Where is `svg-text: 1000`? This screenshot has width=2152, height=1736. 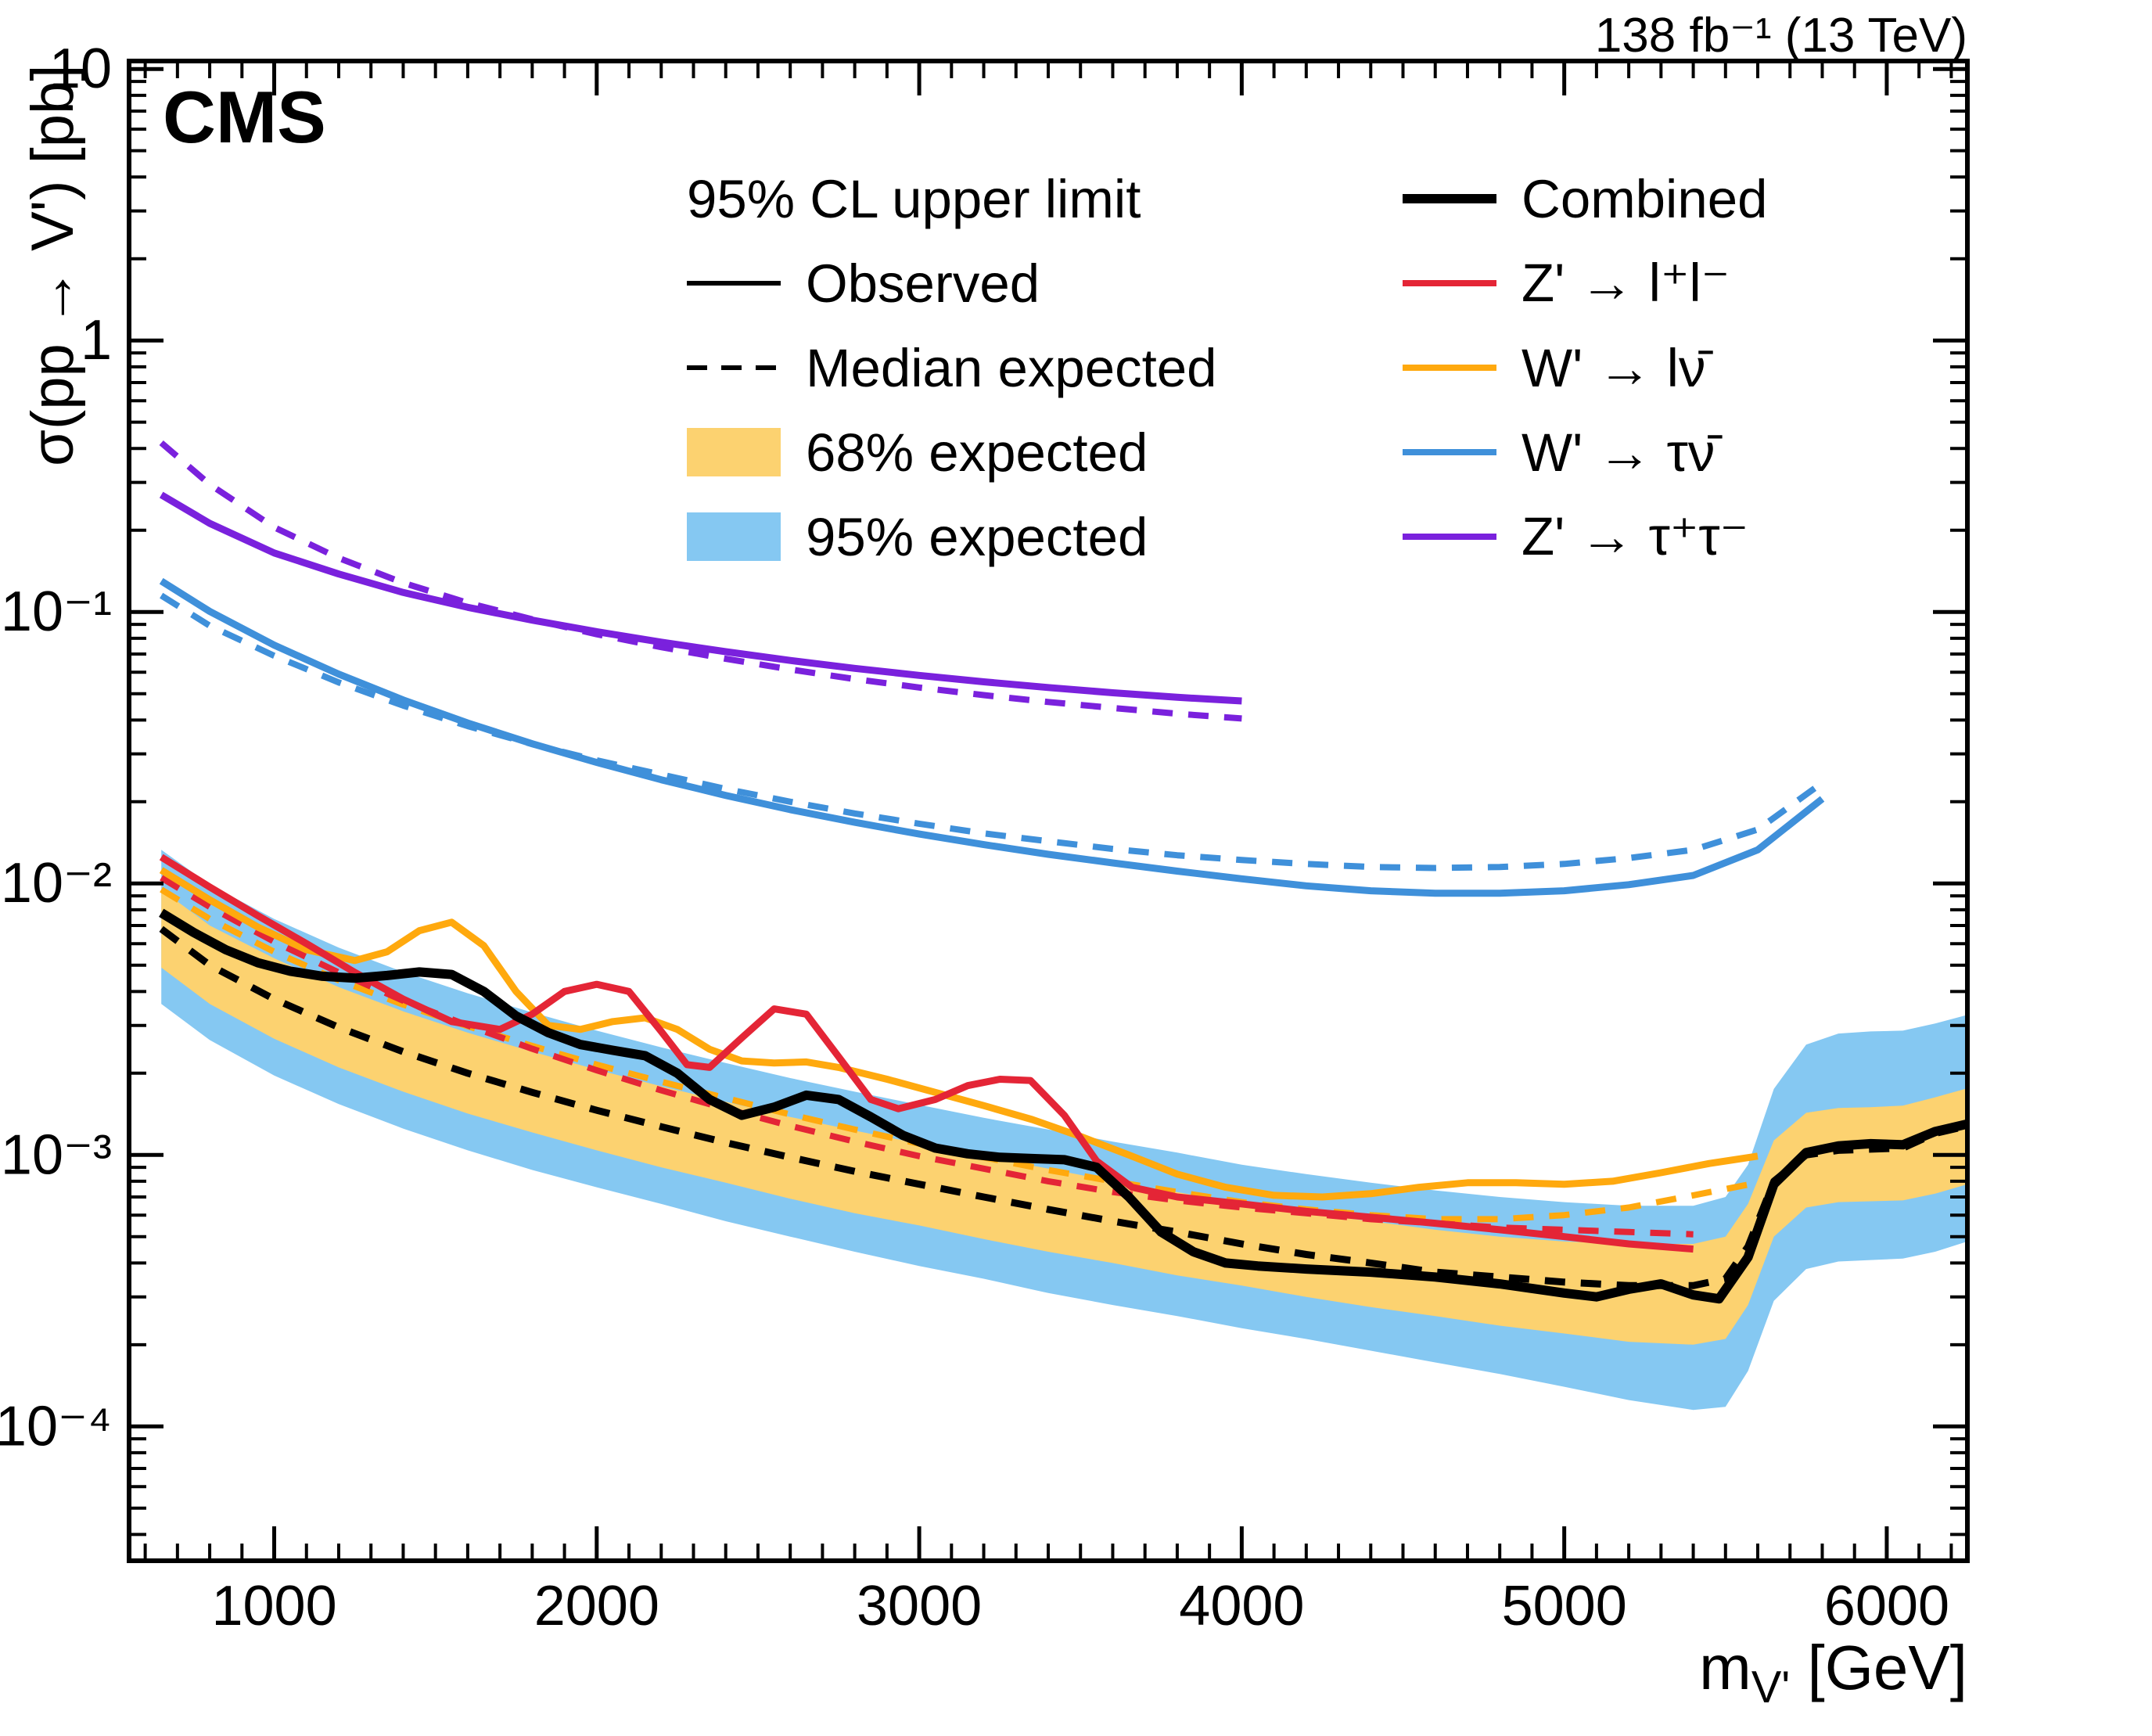 svg-text: 1000 is located at coordinates (273, 1606).